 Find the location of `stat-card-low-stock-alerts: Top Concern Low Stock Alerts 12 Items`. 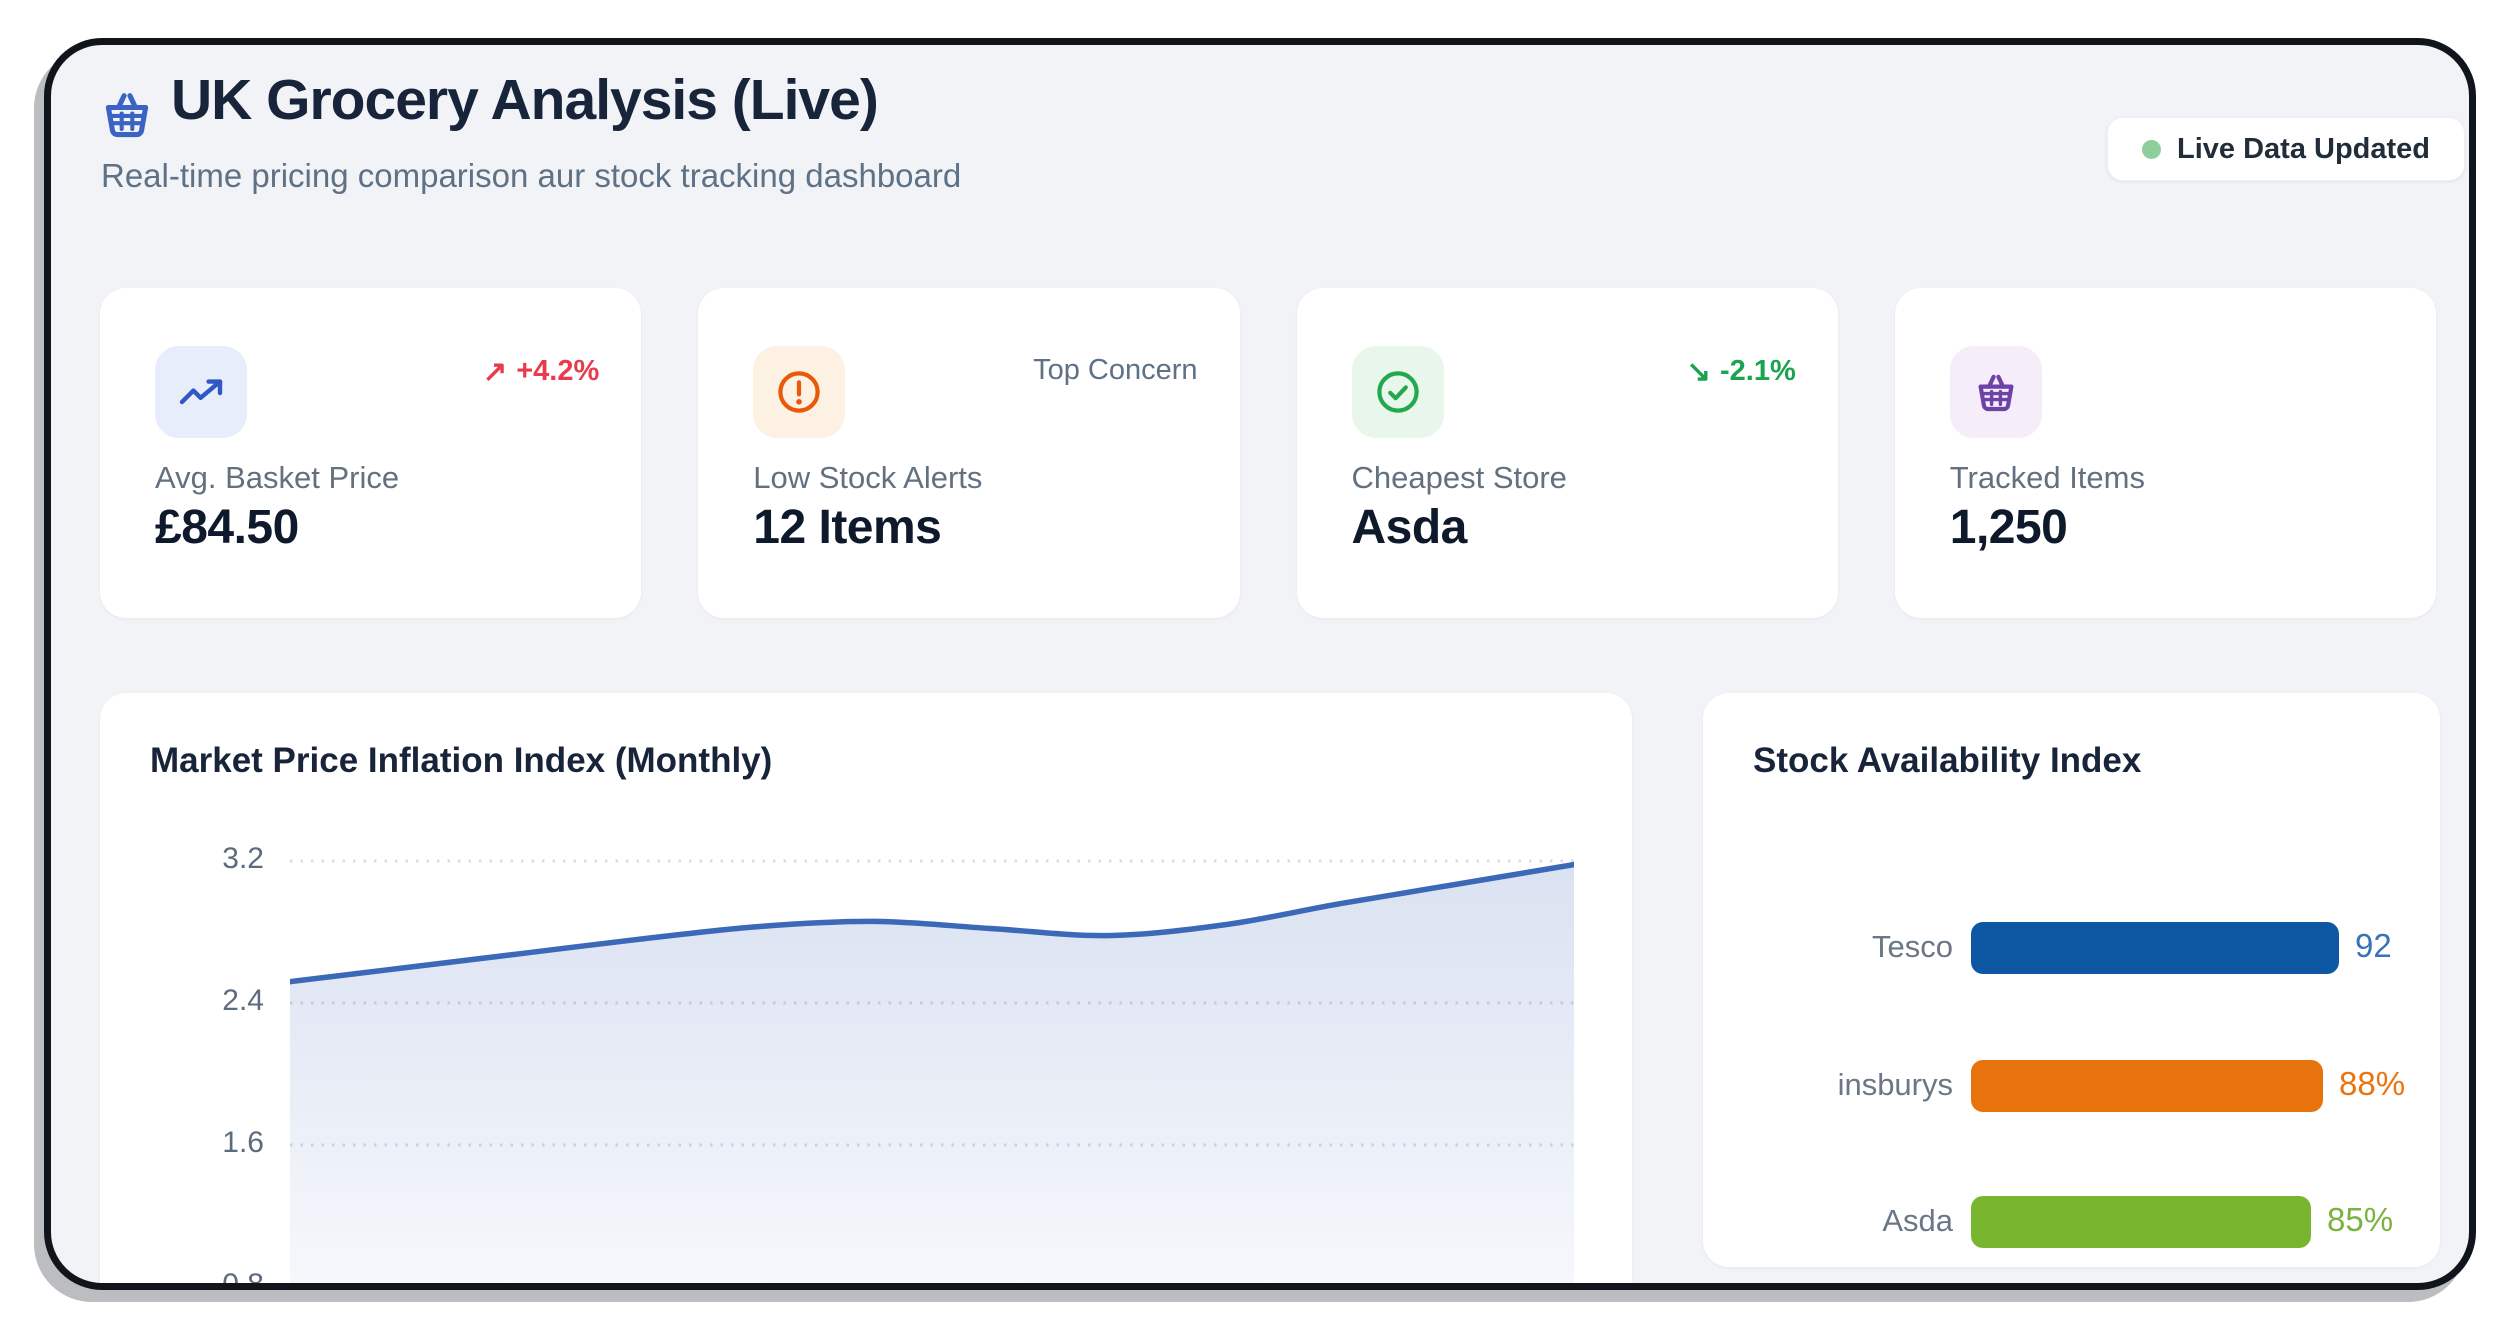

stat-card-low-stock-alerts: Top Concern Low Stock Alerts 12 Items is located at coordinates (969, 453).